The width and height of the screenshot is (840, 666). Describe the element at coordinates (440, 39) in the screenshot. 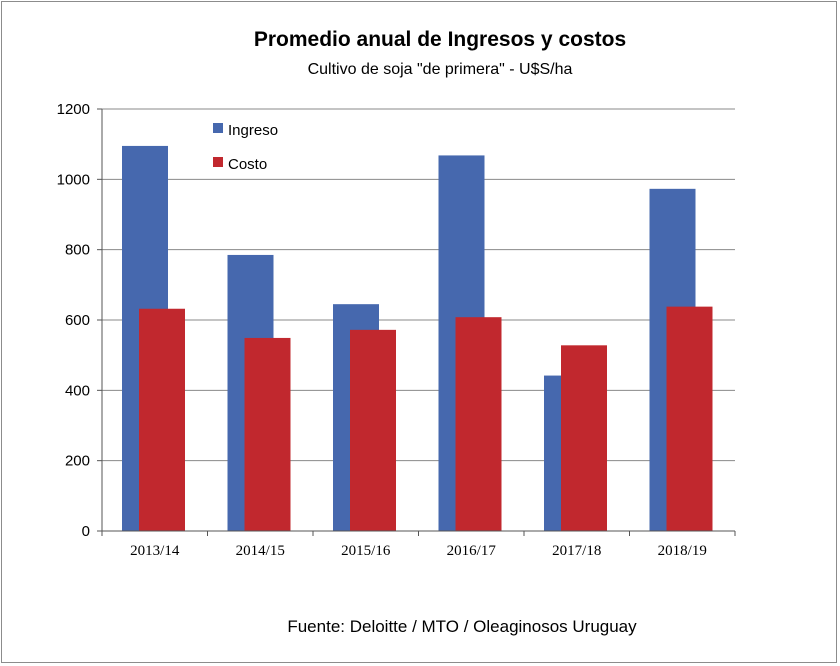

I see `chart-title: Promedio anual de Ingresos y costos` at that location.